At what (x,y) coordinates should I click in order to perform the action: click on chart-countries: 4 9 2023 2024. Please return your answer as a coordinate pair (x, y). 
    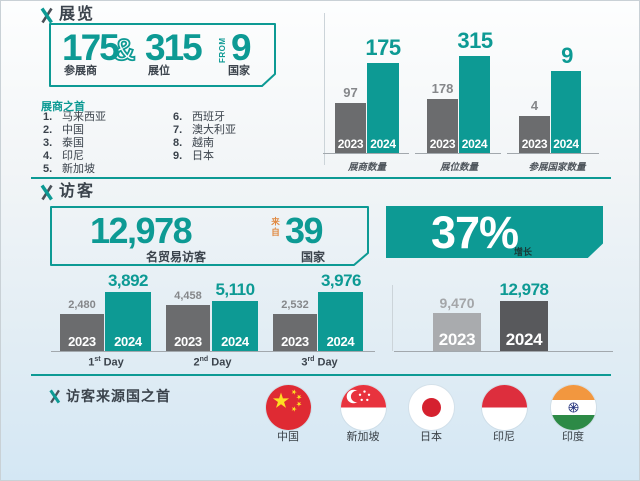
    Looking at the image, I should click on (551, 97).